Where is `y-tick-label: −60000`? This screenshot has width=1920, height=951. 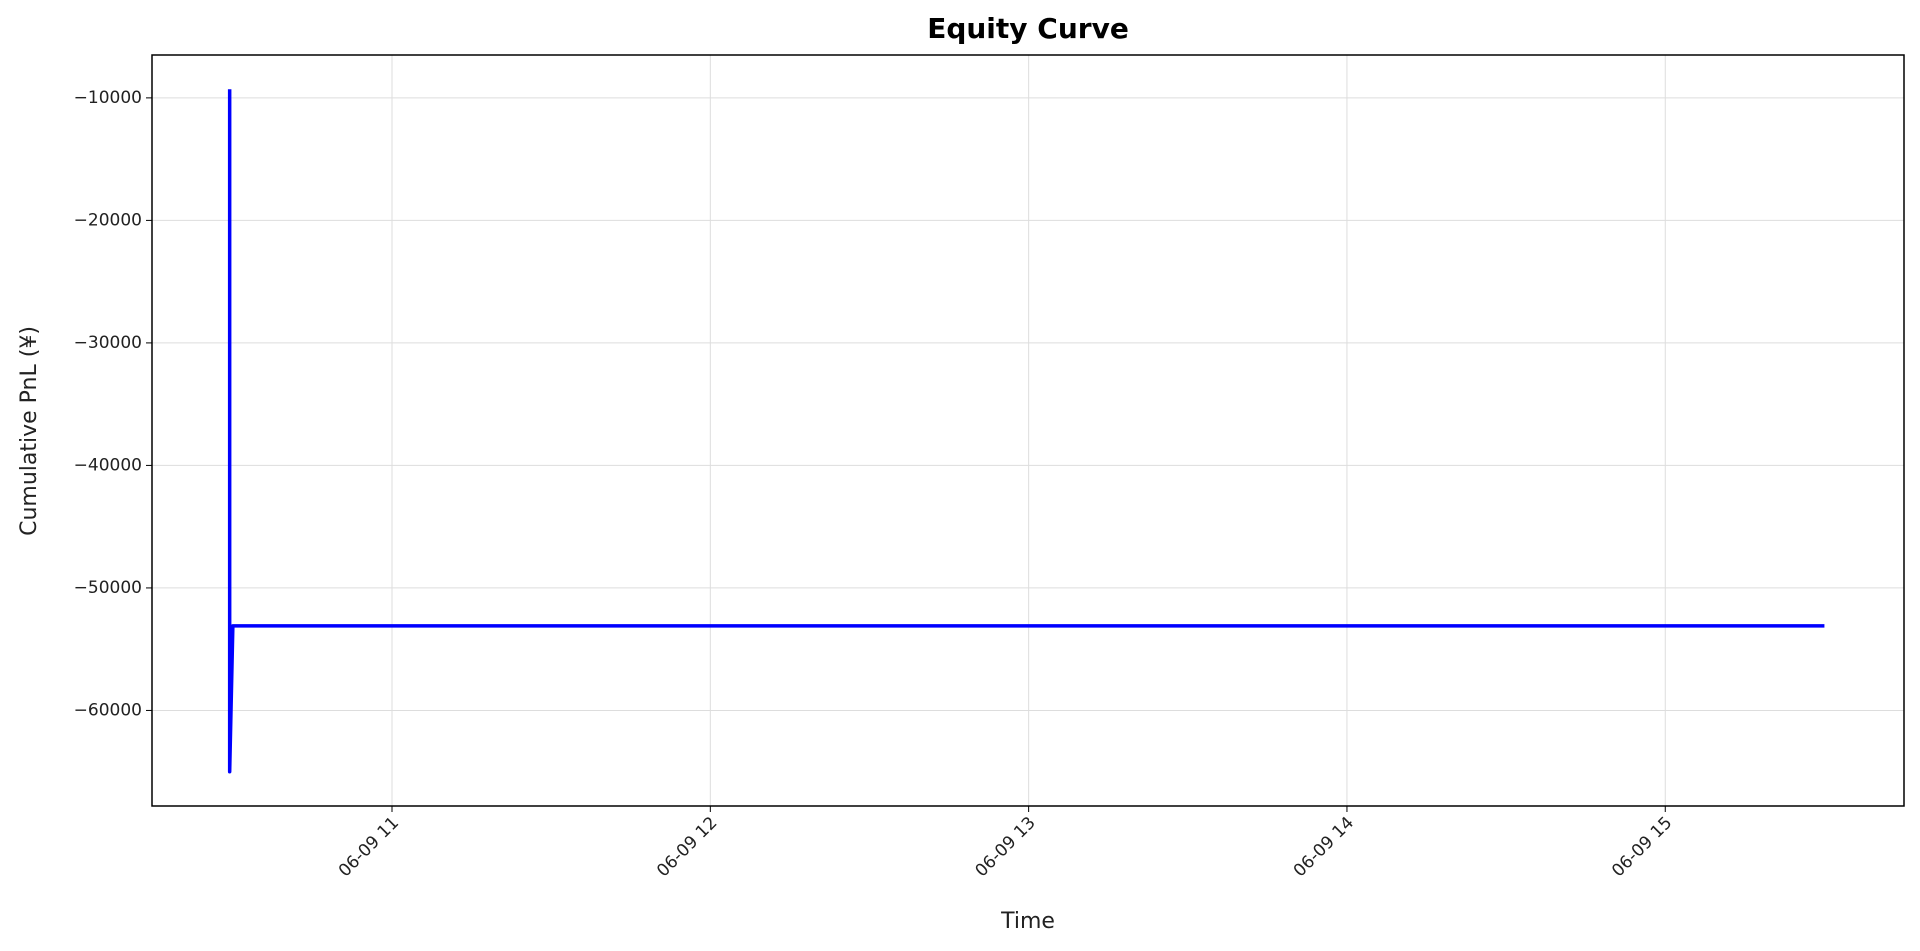
y-tick-label: −60000 is located at coordinates (108, 710).